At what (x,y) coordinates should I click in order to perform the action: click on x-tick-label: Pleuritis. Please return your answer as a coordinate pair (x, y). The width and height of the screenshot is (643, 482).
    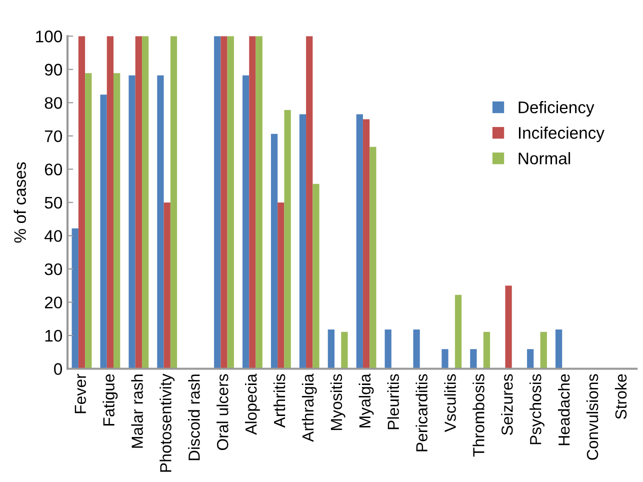
    Looking at the image, I should click on (393, 402).